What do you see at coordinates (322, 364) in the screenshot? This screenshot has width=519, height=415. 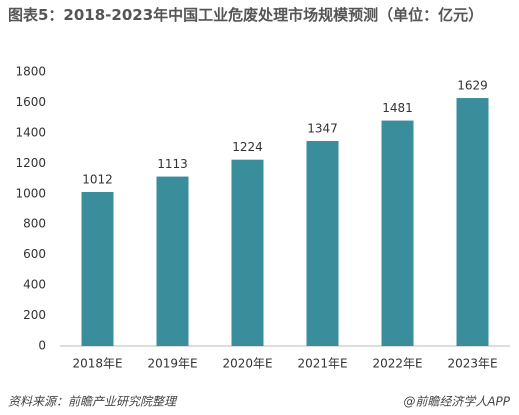 I see `x-tick-label: 2021年E` at bounding box center [322, 364].